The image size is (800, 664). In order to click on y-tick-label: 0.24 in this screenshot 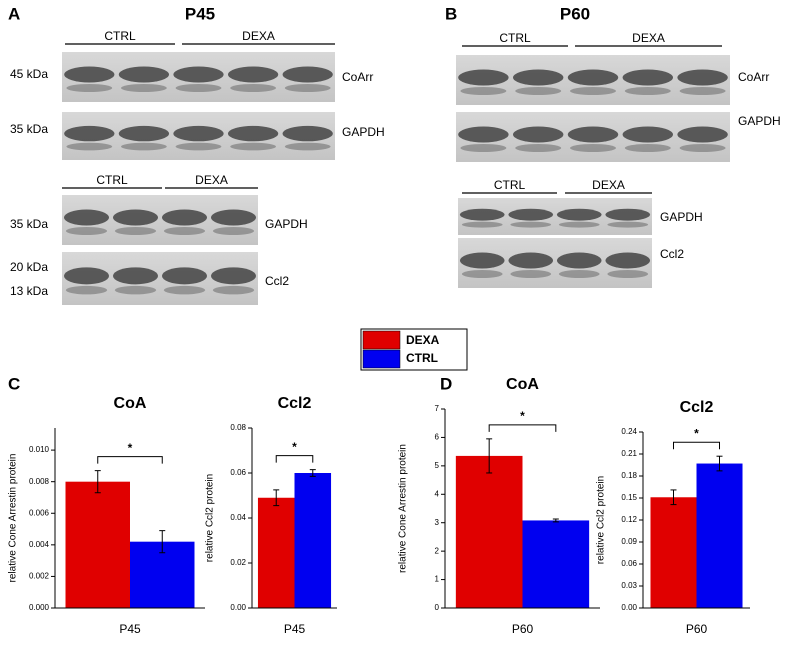, I will do `click(629, 431)`.